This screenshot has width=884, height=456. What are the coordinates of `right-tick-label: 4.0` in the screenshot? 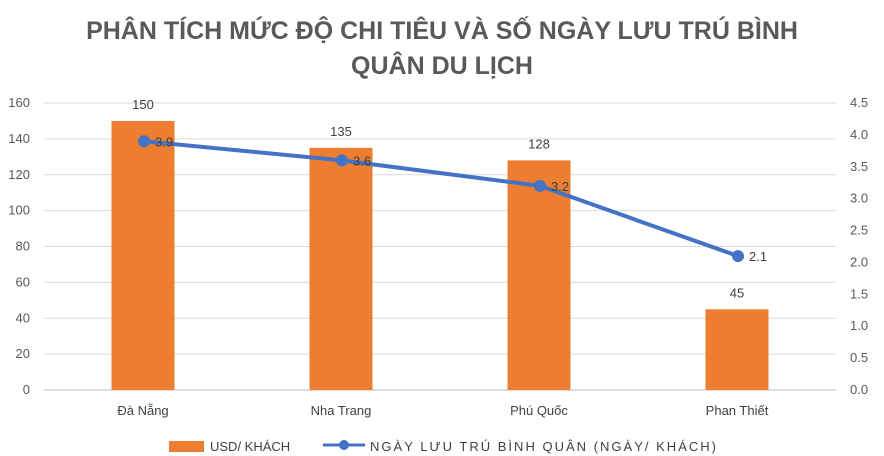 It's located at (859, 134).